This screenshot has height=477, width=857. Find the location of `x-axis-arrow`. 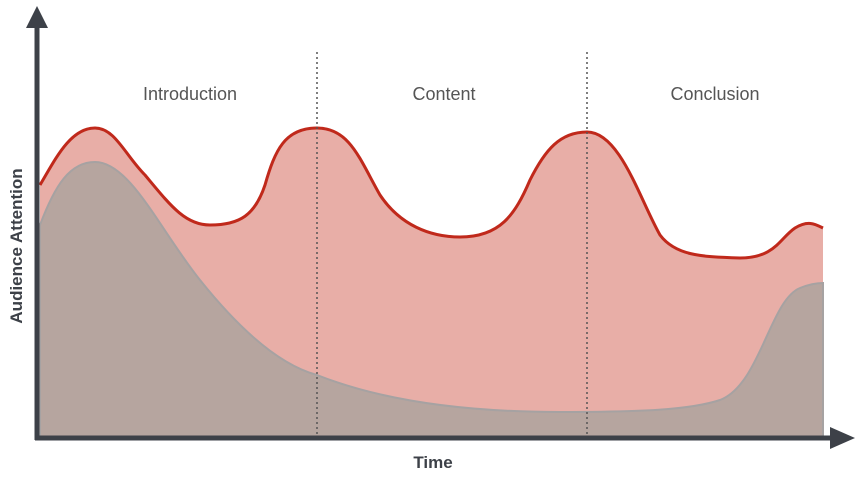

x-axis-arrow is located at coordinates (842, 438).